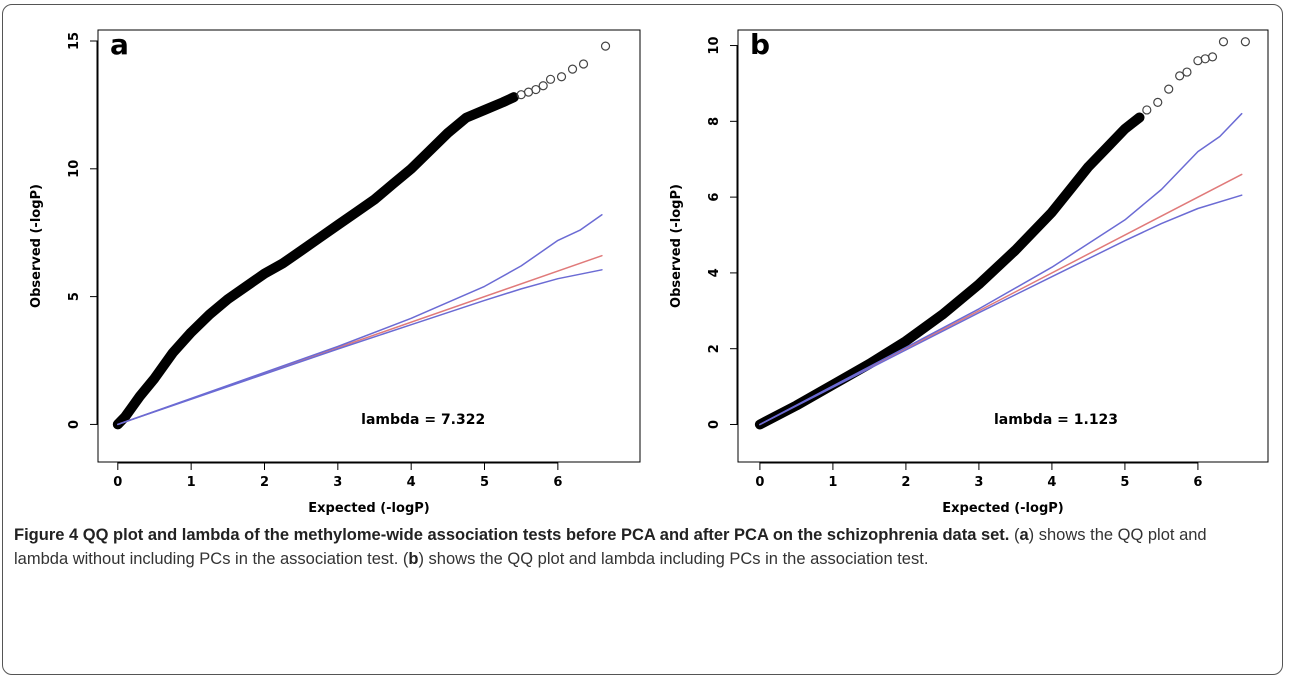 This screenshot has width=1289, height=681. Describe the element at coordinates (423, 420) in the screenshot. I see `annotation: lambda = 7.322` at that location.